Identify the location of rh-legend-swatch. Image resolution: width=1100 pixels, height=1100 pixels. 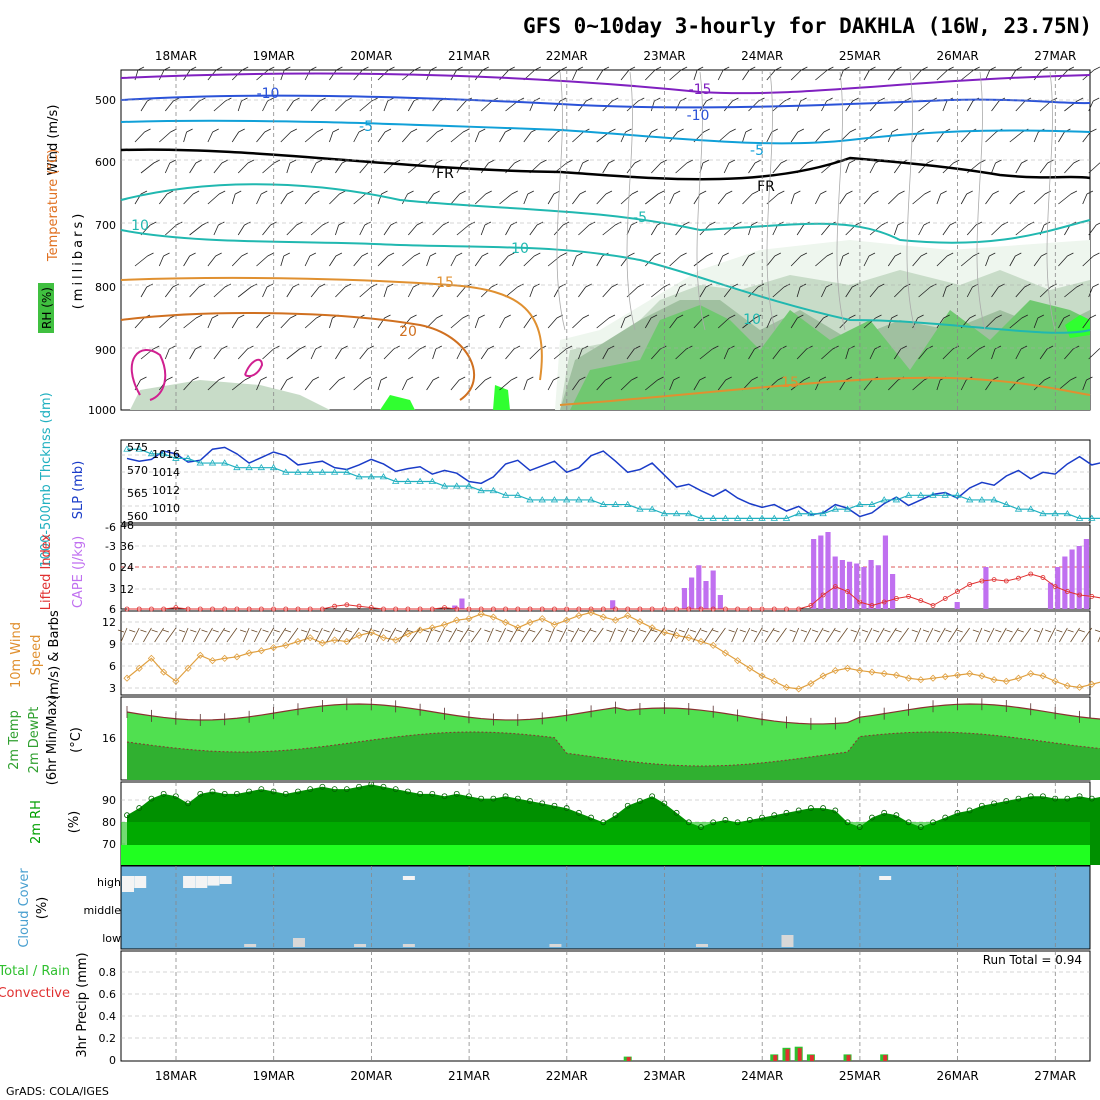
(46, 308).